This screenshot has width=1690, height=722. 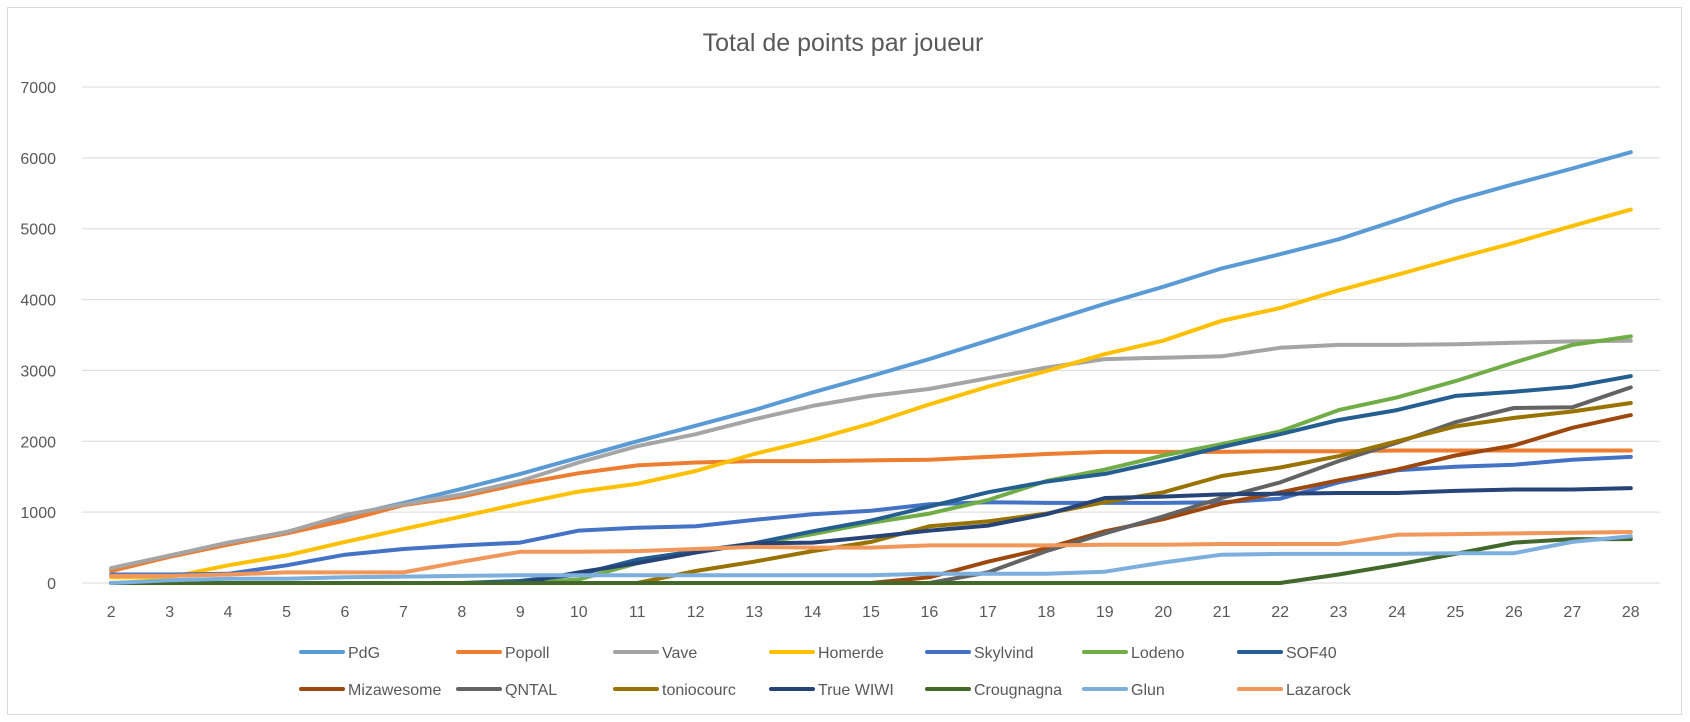 I want to click on legend-item: Skylvind, so click(x=979, y=653).